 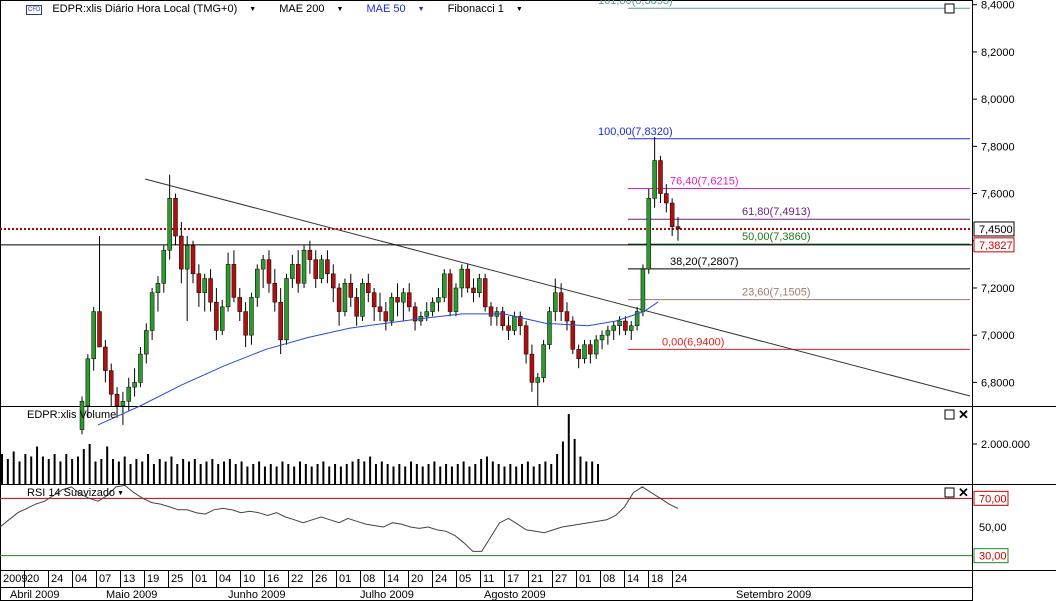 What do you see at coordinates (991, 498) in the screenshot?
I see `rsi-level-badge` at bounding box center [991, 498].